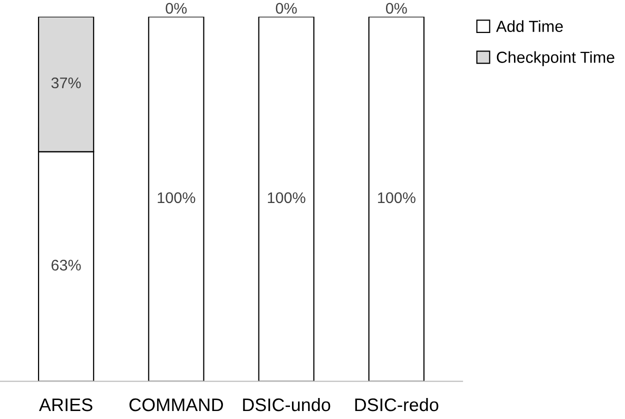 The height and width of the screenshot is (419, 625). What do you see at coordinates (176, 405) in the screenshot?
I see `x-tick-label: COMMAND` at bounding box center [176, 405].